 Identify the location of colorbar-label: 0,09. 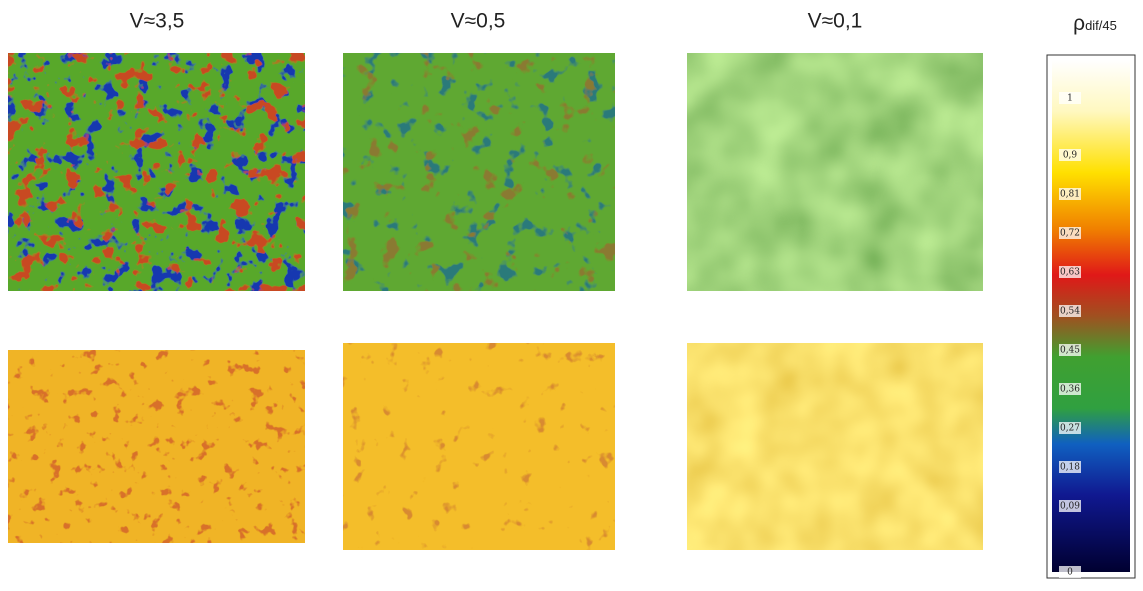
(1070, 507).